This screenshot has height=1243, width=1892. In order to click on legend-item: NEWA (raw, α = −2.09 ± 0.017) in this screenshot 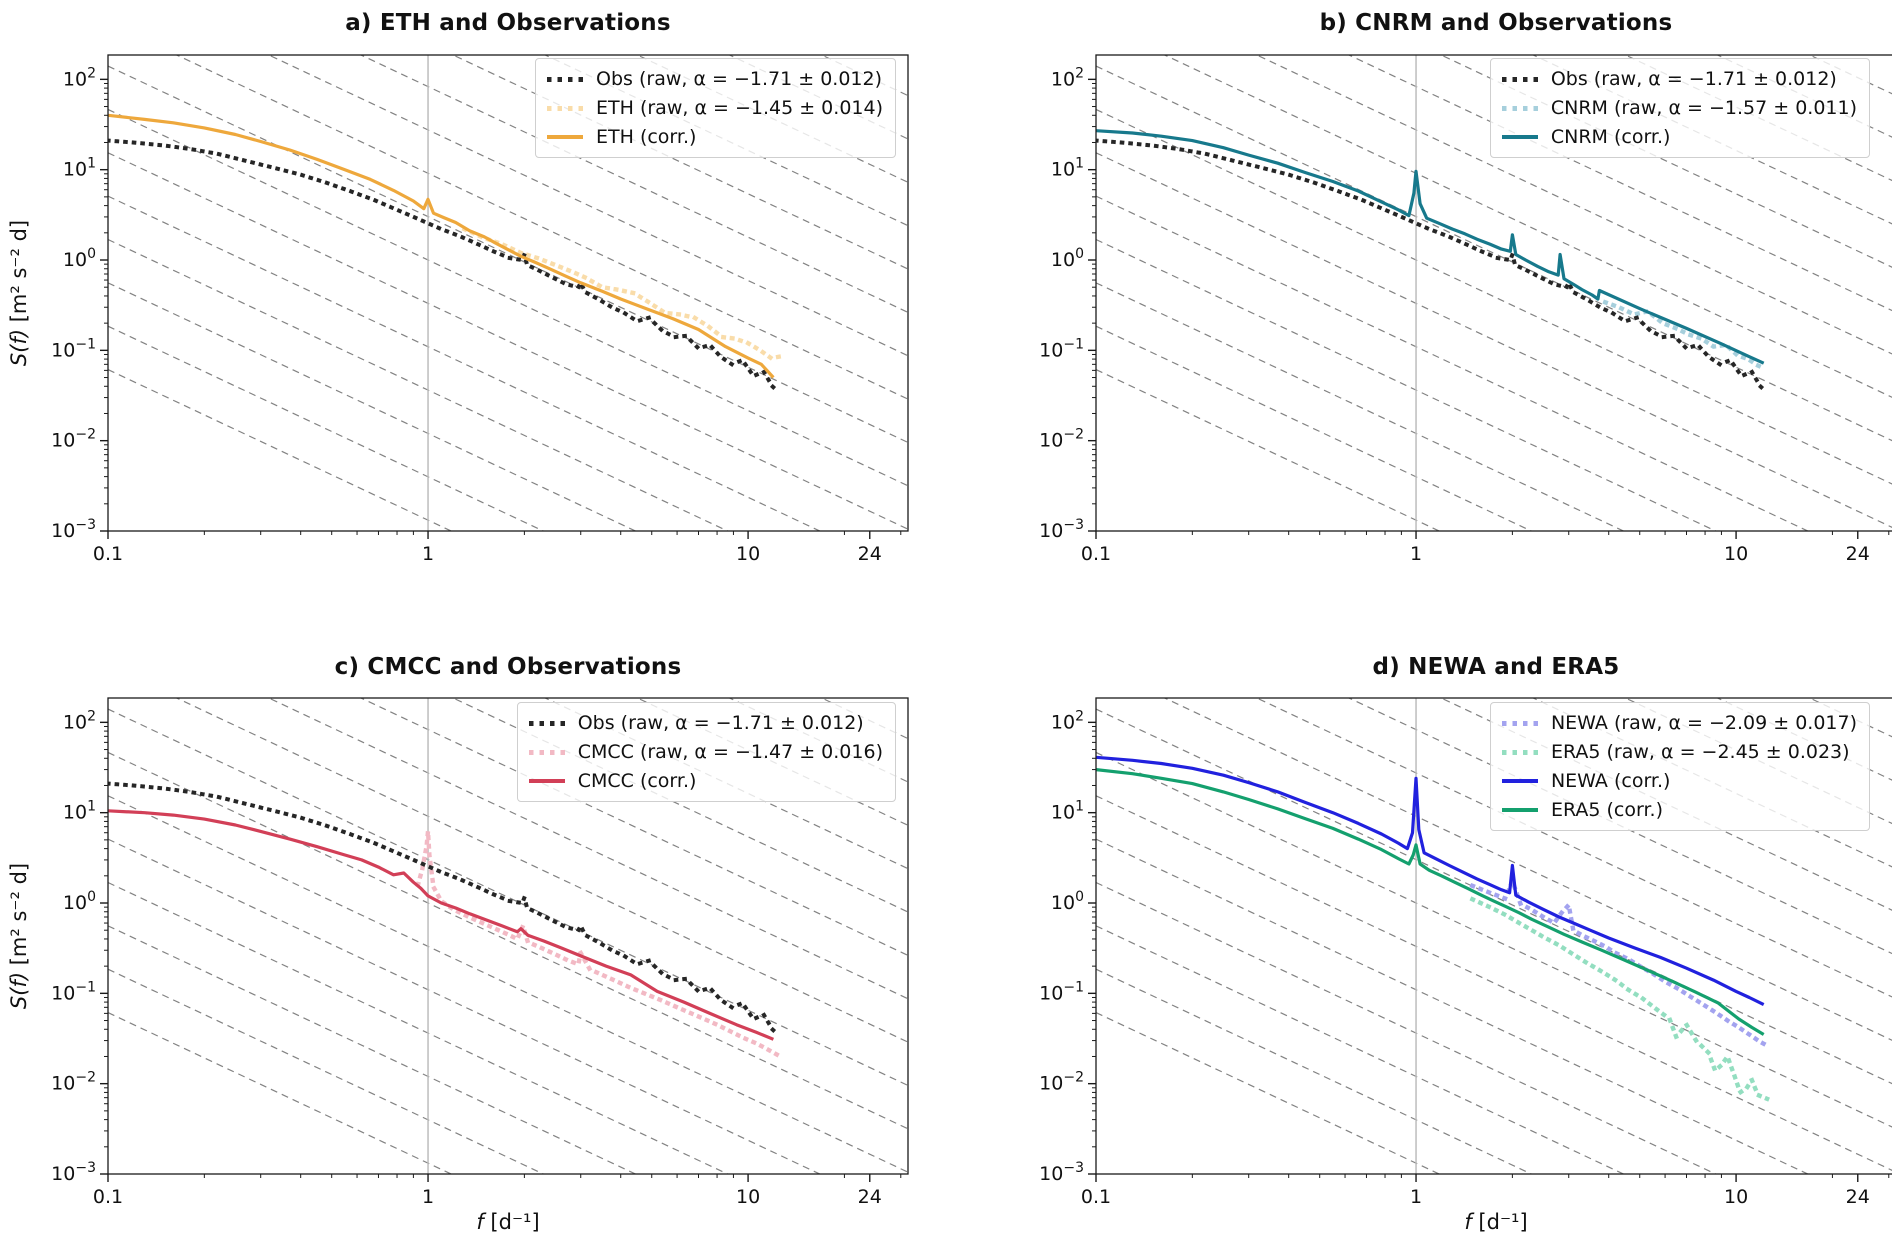, I will do `click(1679, 723)`.